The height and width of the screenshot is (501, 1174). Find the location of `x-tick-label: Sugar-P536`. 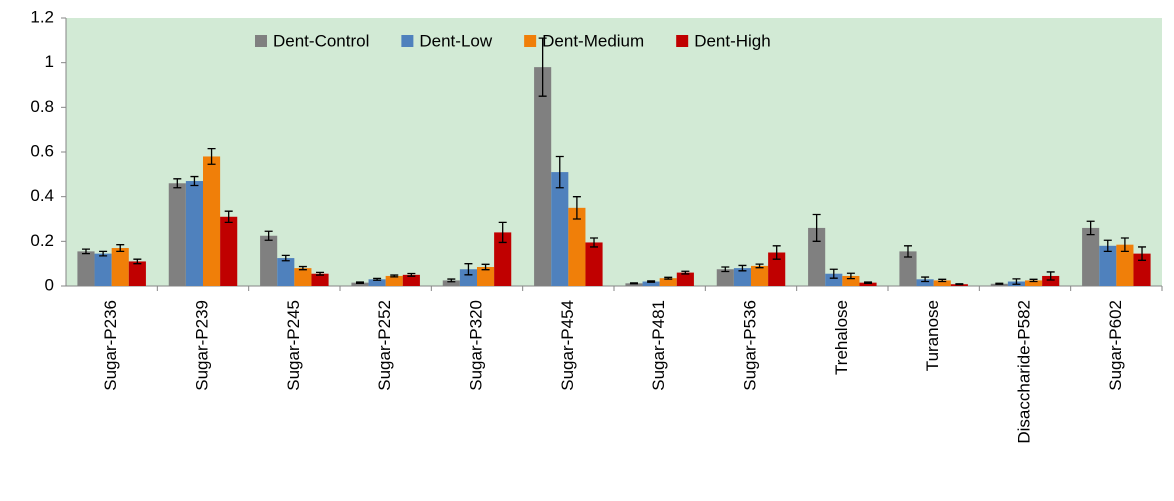

x-tick-label: Sugar-P536 is located at coordinates (749, 345).